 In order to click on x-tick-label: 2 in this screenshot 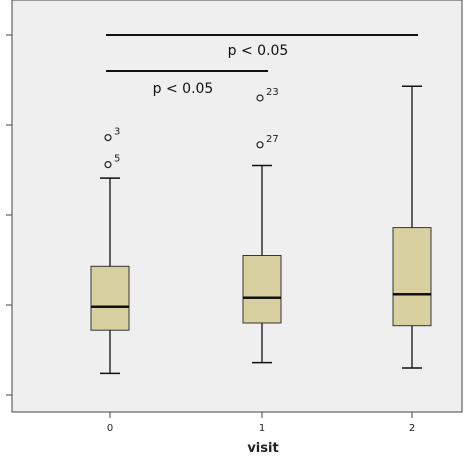, I will do `click(412, 428)`.